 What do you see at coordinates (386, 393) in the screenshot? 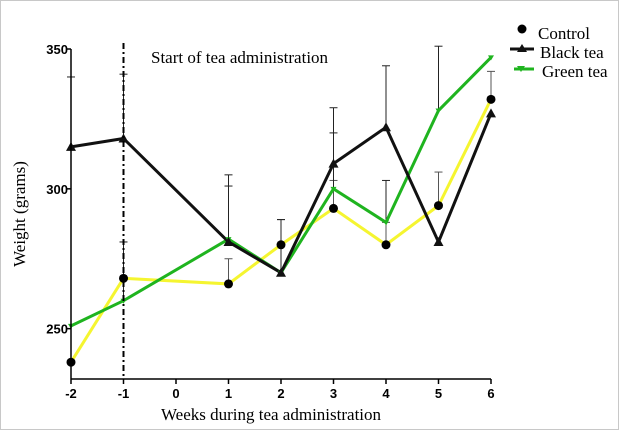
I see `x-tick-label: 4` at bounding box center [386, 393].